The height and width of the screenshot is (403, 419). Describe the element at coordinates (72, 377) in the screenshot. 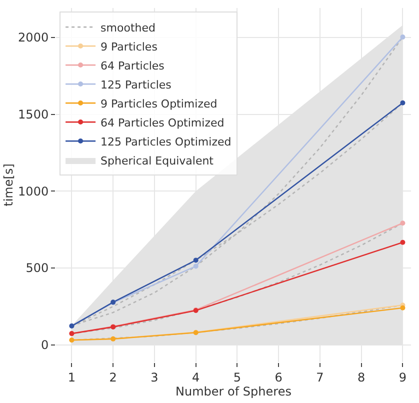

I see `x-tick-label: 1` at that location.